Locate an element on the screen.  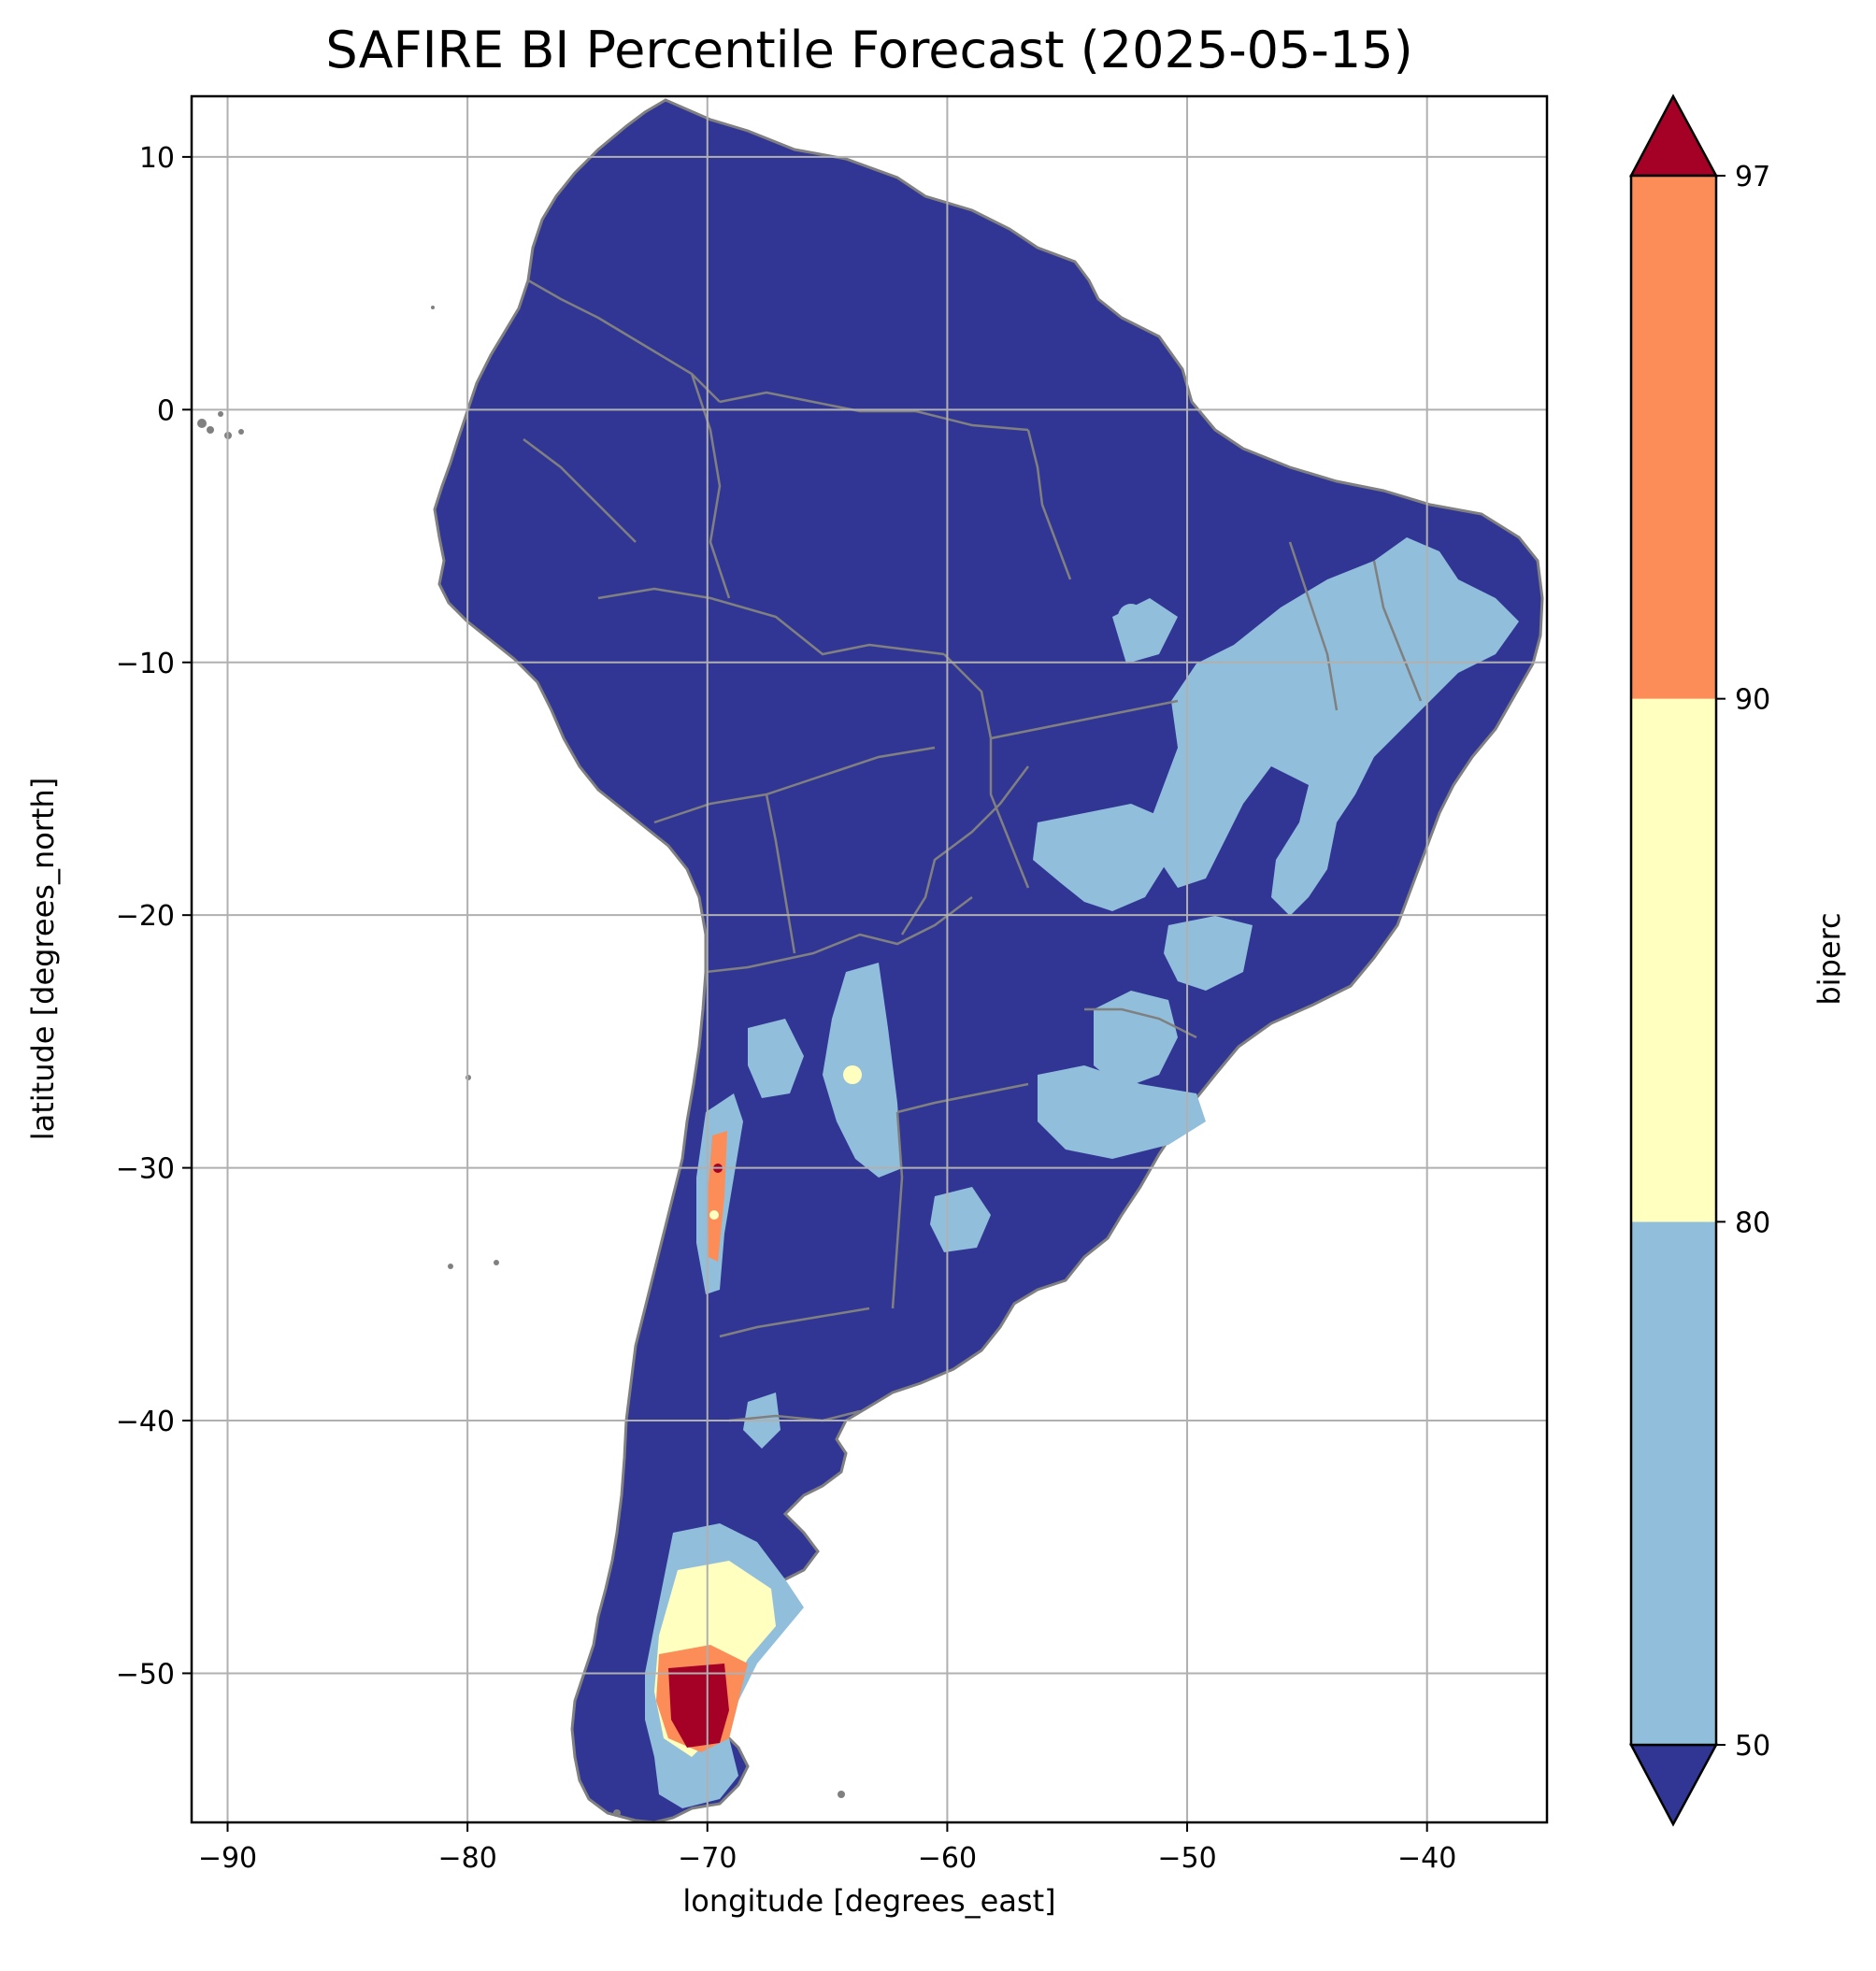
x-tick-label: −60 is located at coordinates (948, 1859).